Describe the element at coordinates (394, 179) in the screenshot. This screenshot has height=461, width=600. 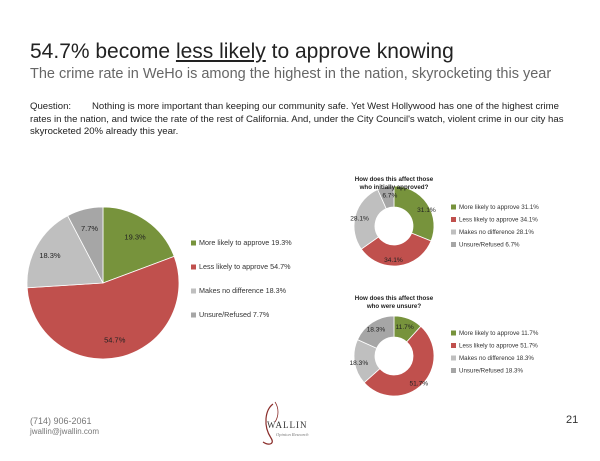
I see `chart-title-2-line-1: How does this affect those` at that location.